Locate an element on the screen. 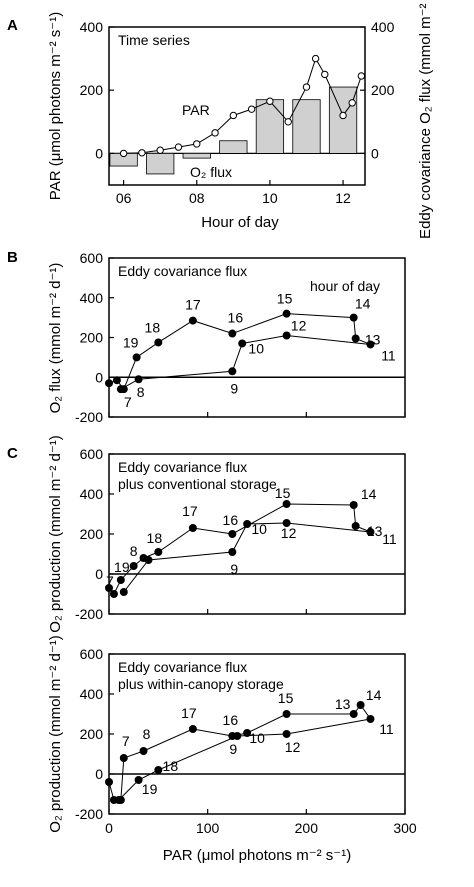 This screenshot has width=474, height=887. panel-c-point-label: 15 is located at coordinates (283, 493).